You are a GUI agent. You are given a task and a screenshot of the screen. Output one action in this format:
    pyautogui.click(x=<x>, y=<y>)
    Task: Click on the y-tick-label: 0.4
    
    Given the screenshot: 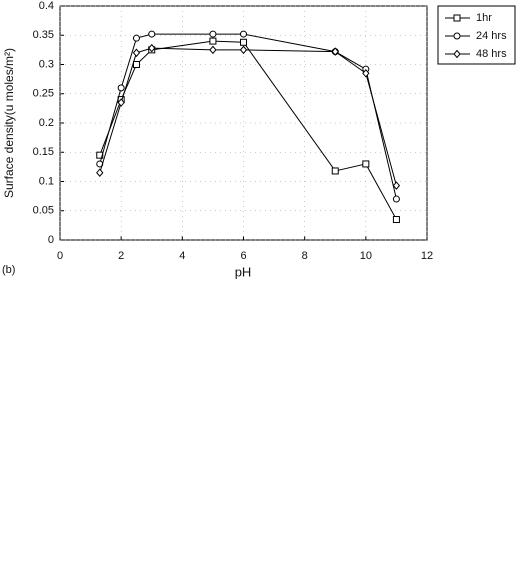 What is the action you would take?
    pyautogui.click(x=46, y=6)
    